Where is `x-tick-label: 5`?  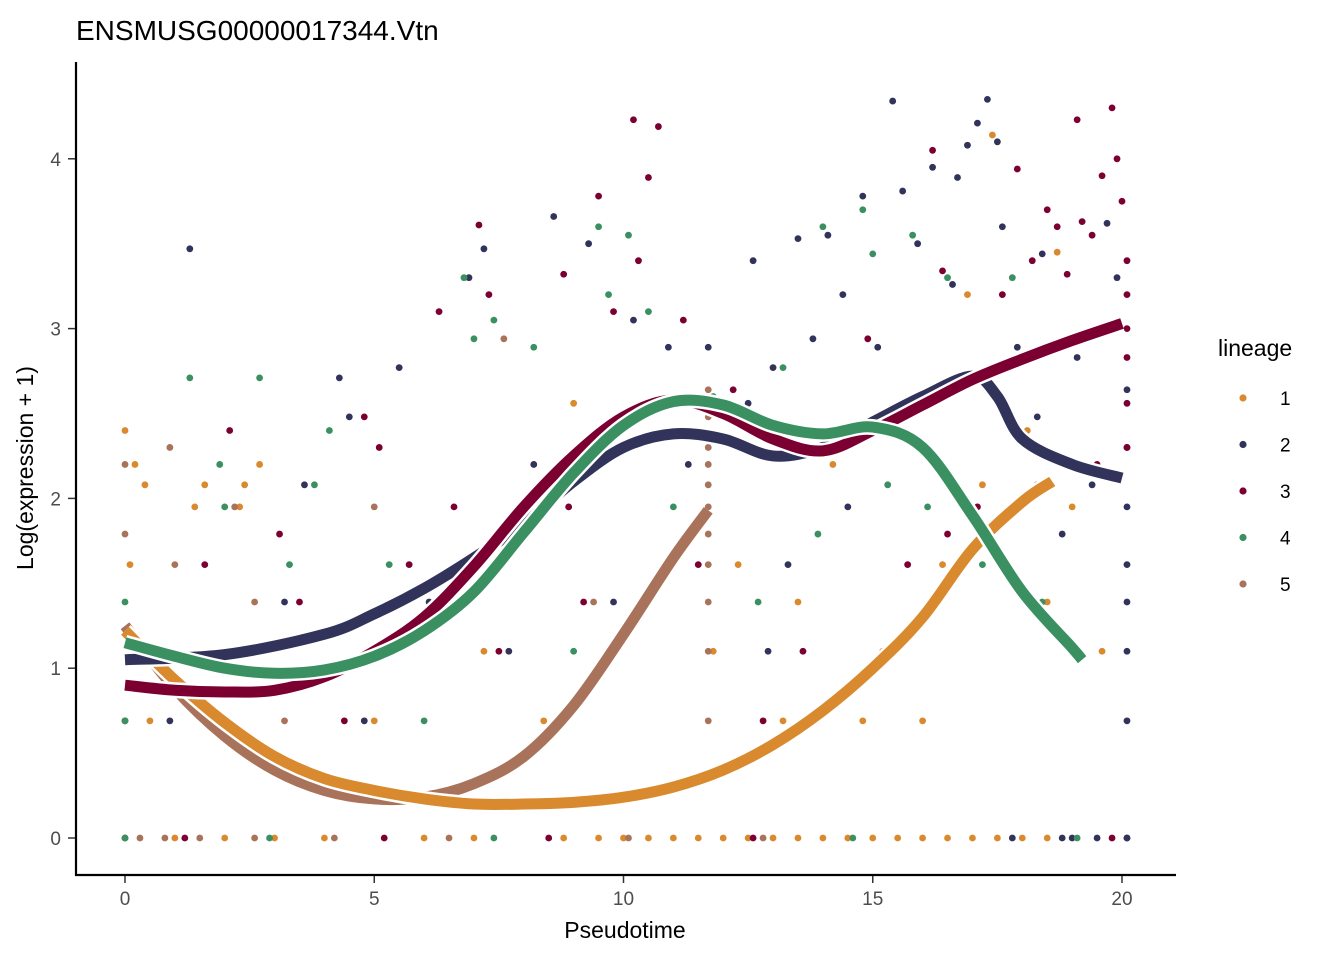 x-tick-label: 5 is located at coordinates (374, 899).